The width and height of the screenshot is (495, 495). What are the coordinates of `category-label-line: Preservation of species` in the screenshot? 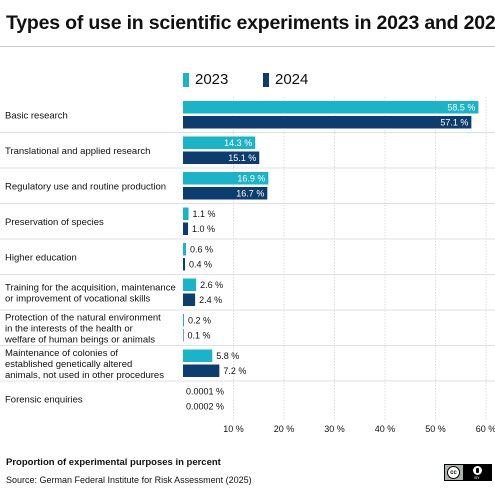 It's located at (54, 222).